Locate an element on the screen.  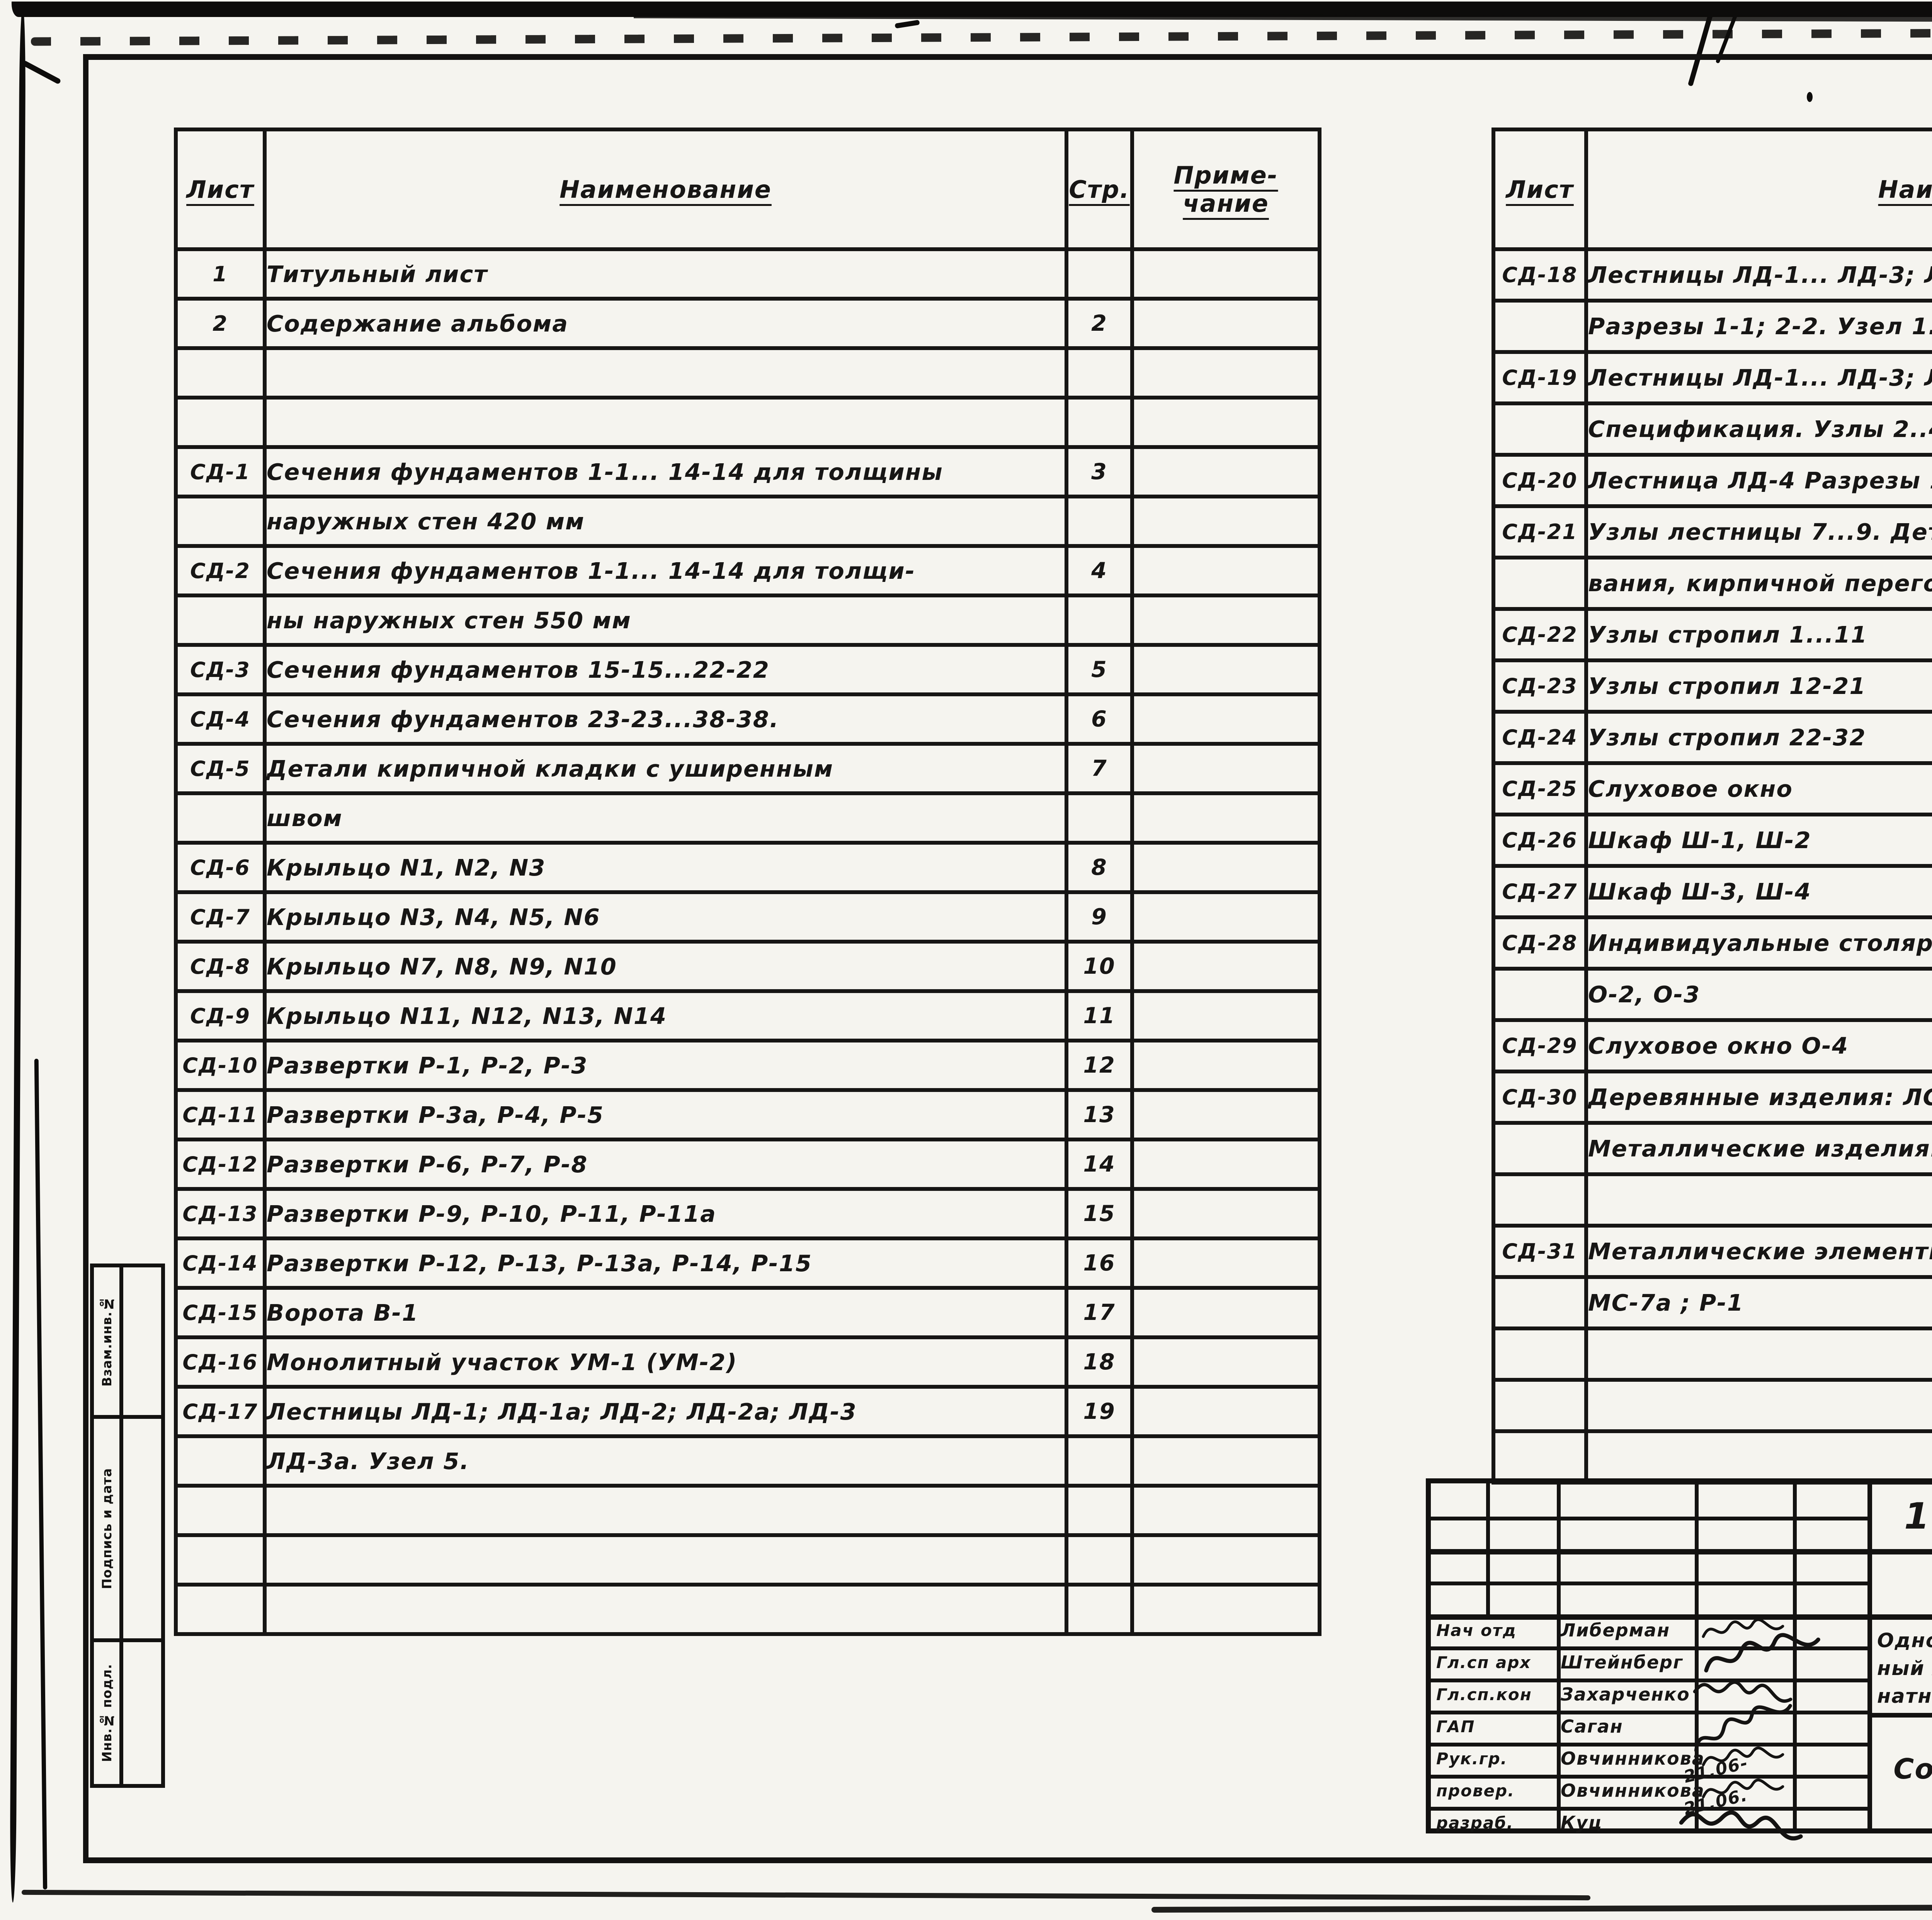
scan-artifact-pen-stroke is located at coordinates (1700, 49).